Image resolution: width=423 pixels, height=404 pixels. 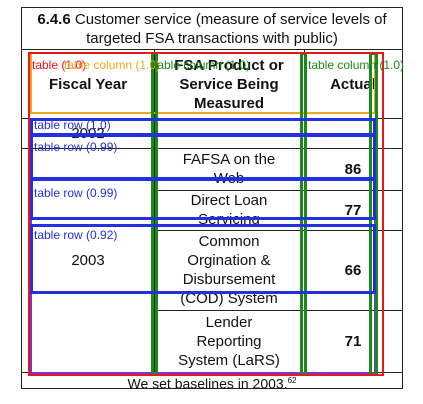 I want to click on service-lars-line-3: System (LaRS), so click(x=229, y=360).